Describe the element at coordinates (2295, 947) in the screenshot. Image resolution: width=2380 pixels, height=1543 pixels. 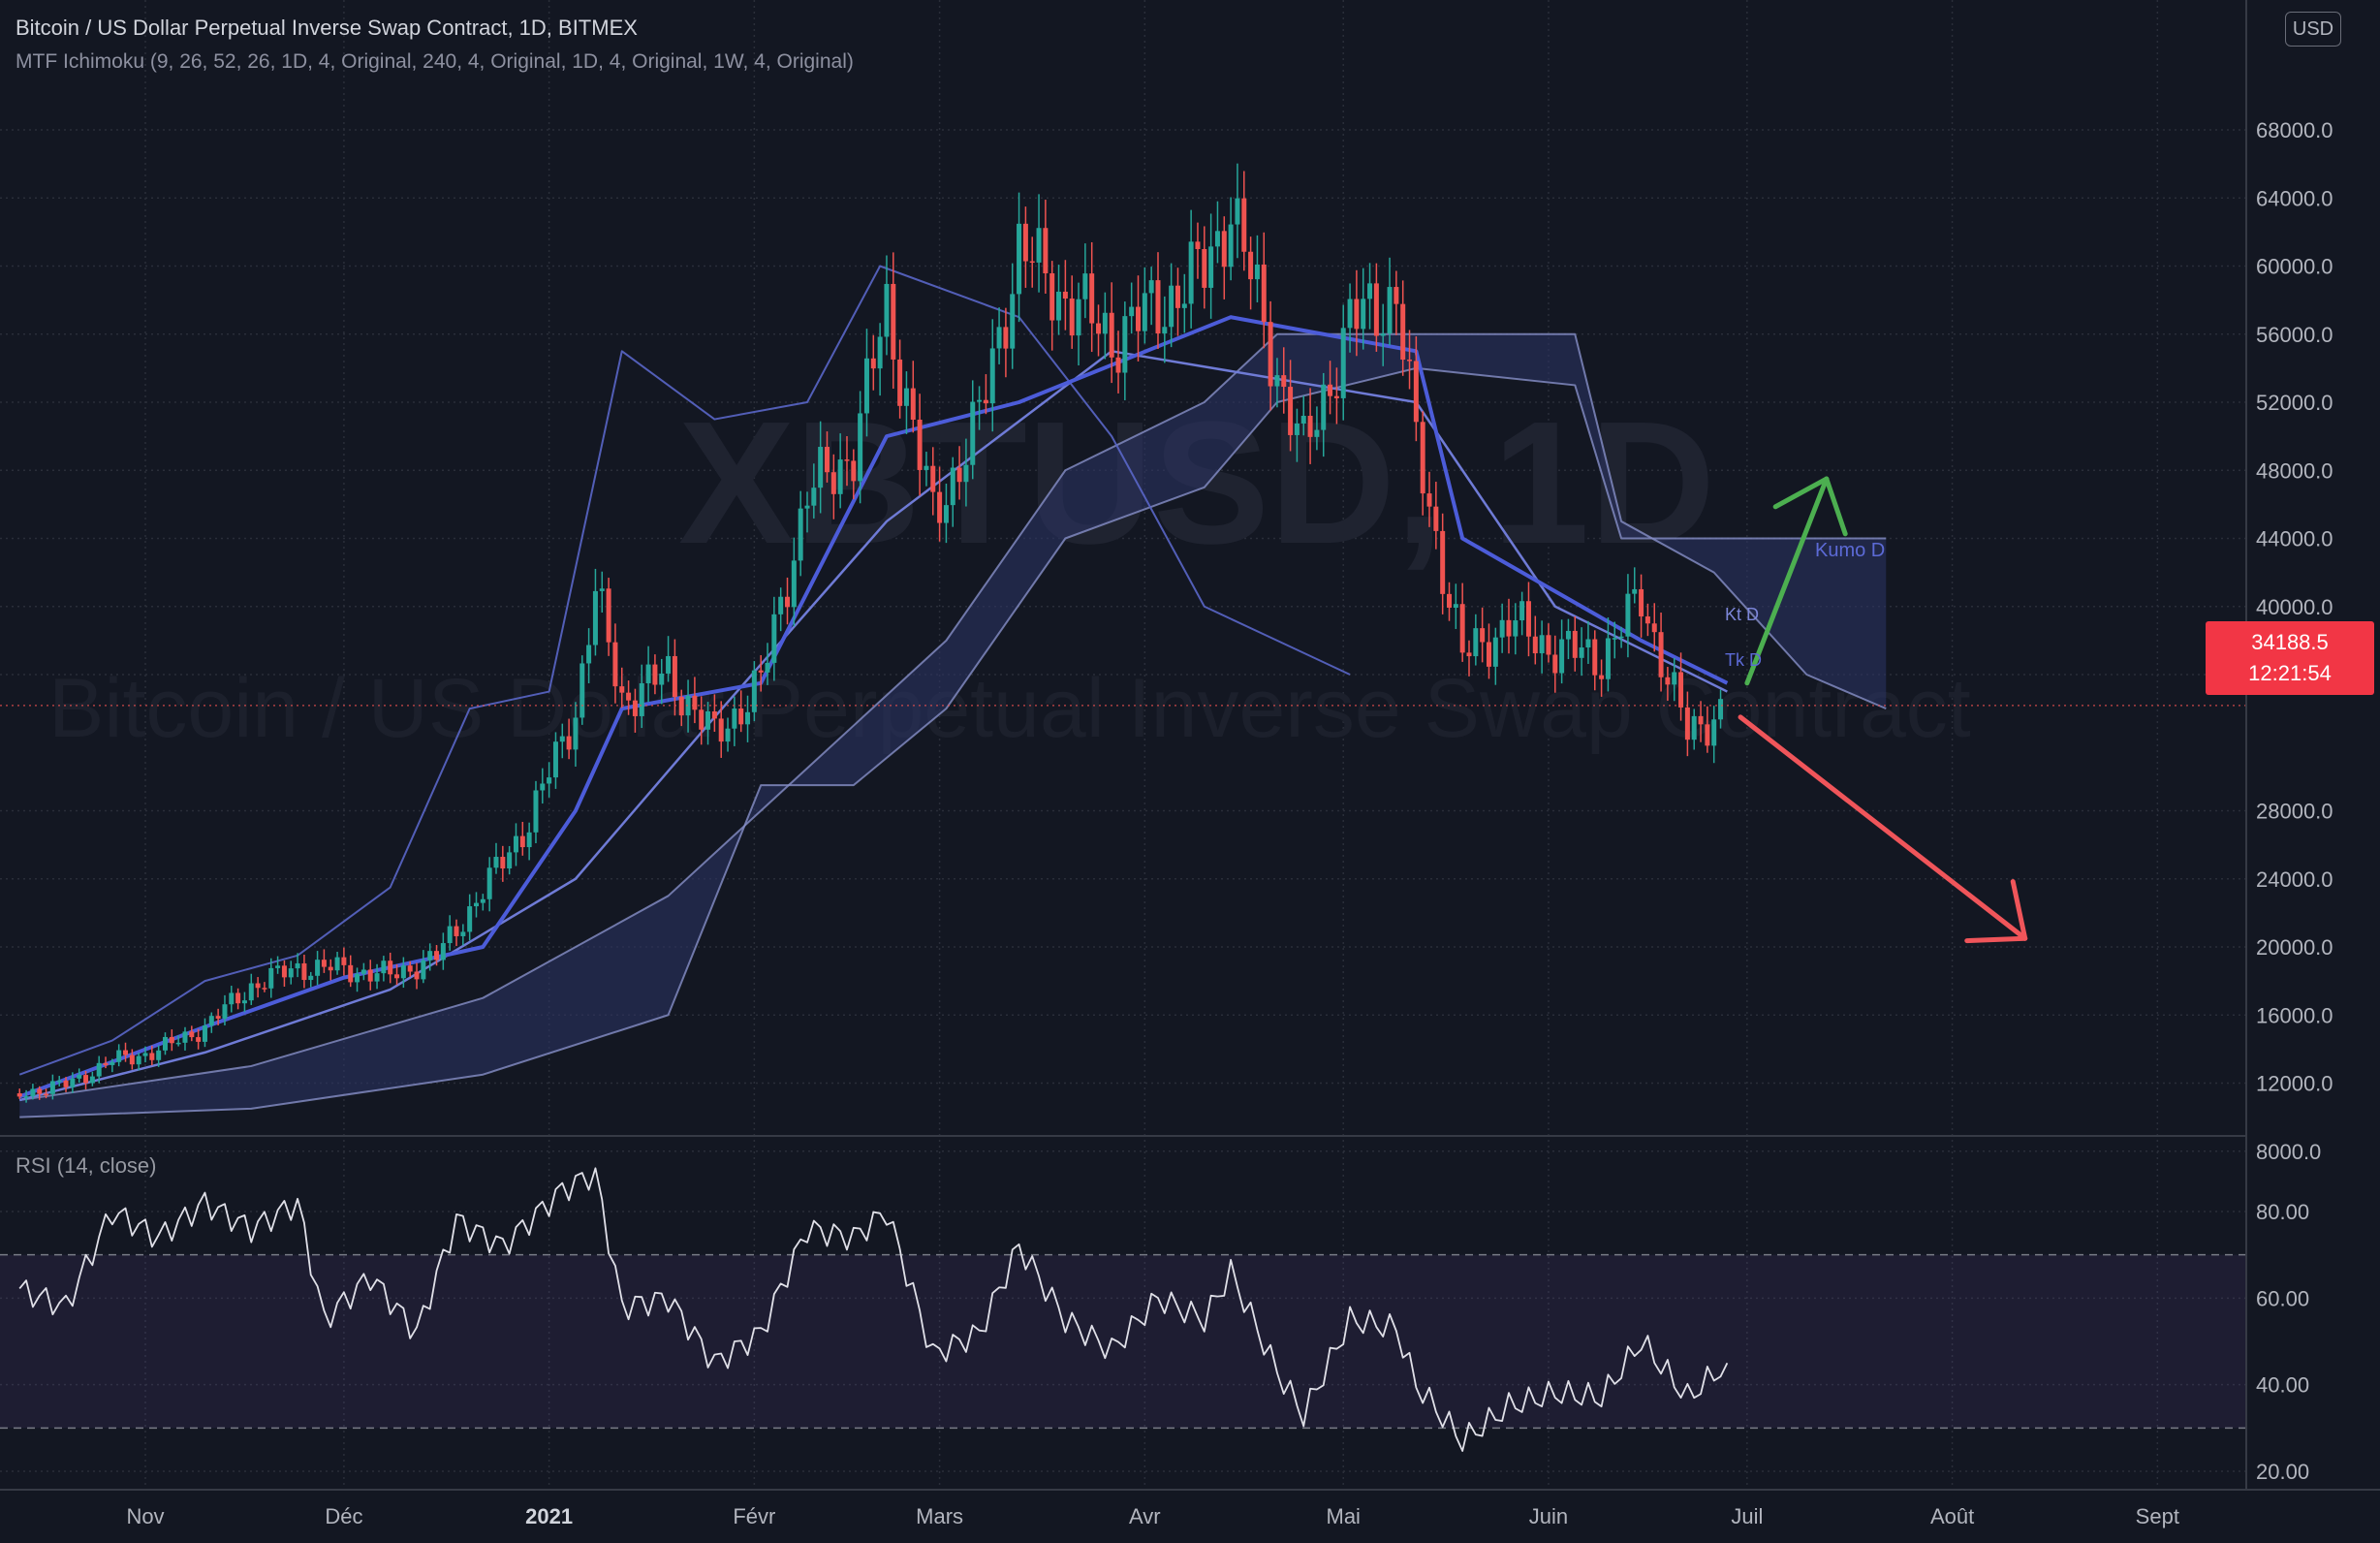
I see `price-axis-label: 20000.0` at that location.